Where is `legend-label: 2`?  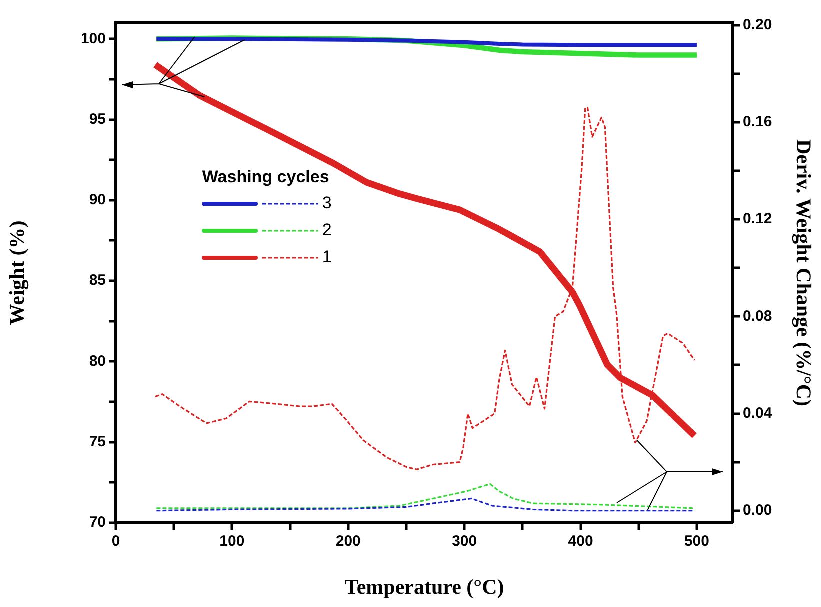
legend-label: 2 is located at coordinates (327, 230).